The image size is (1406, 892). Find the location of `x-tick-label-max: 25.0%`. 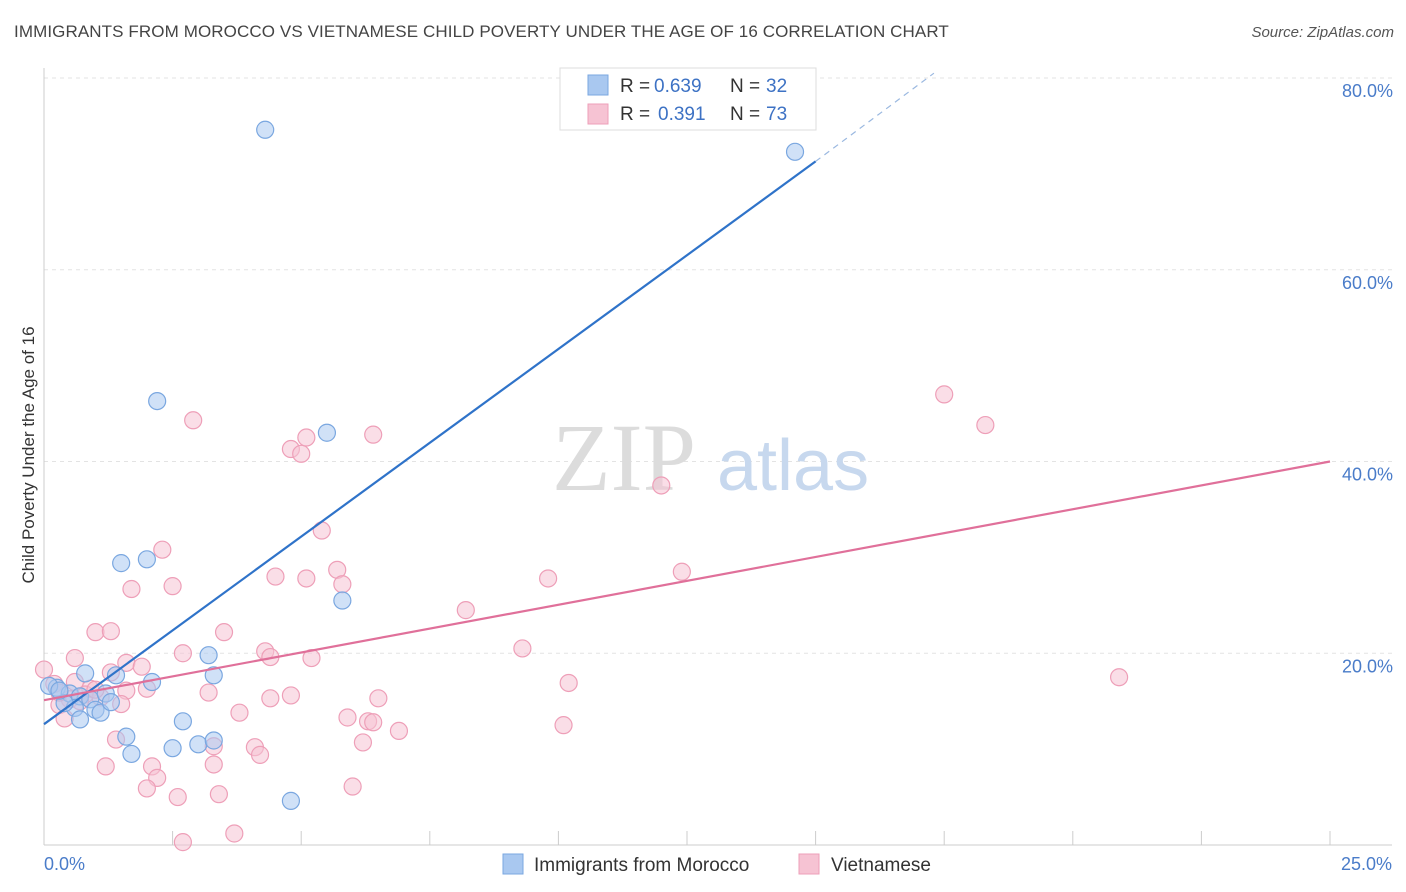

x-tick-label-max: 25.0% is located at coordinates (1366, 864).